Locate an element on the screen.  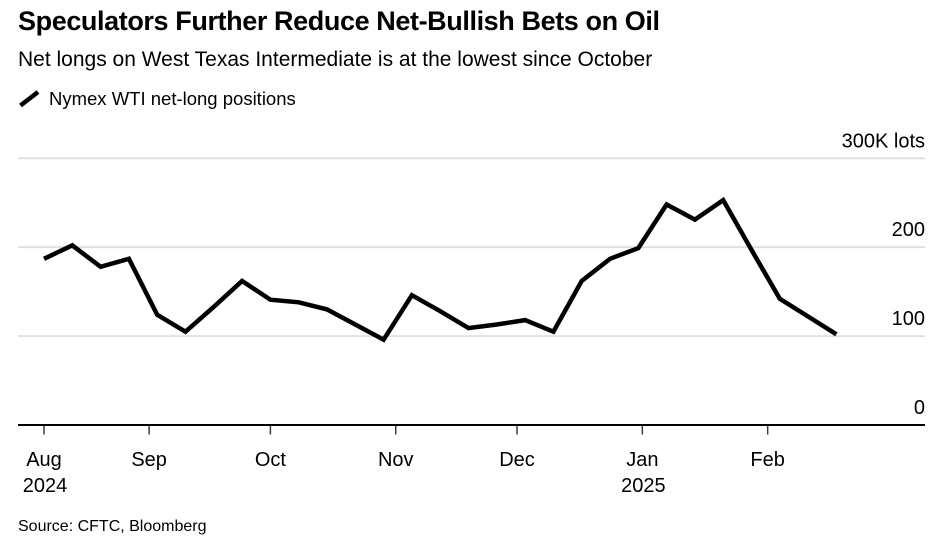
y-axis-label: 200 is located at coordinates (908, 230).